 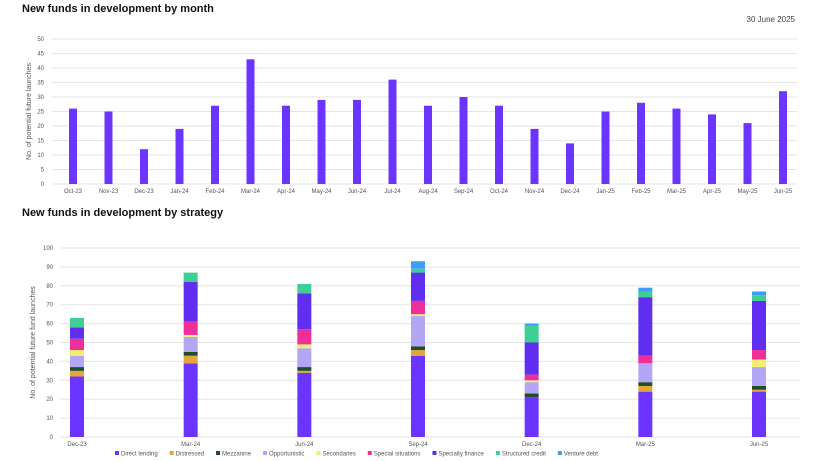 I want to click on y-tick-label: 20, so click(x=40, y=127).